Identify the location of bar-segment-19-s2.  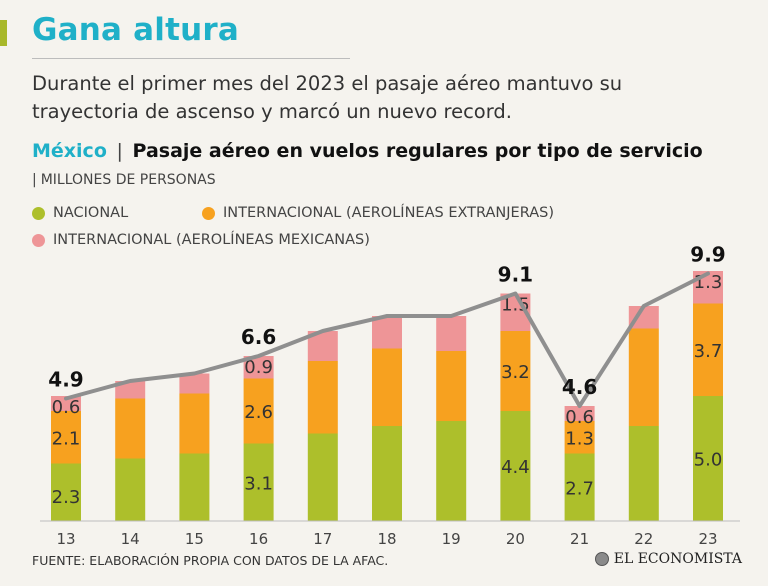
(451, 333).